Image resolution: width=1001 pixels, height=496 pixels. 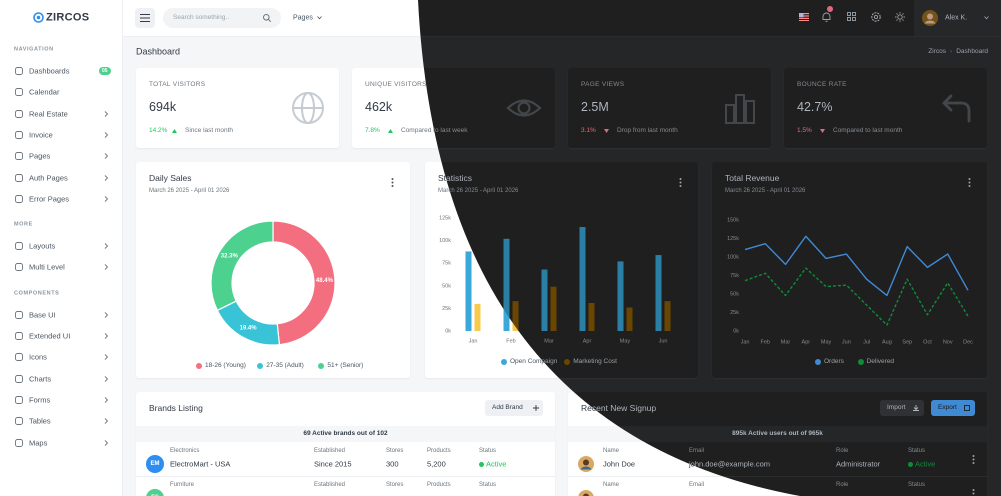 What do you see at coordinates (947, 407) in the screenshot?
I see `button-label: Export` at bounding box center [947, 407].